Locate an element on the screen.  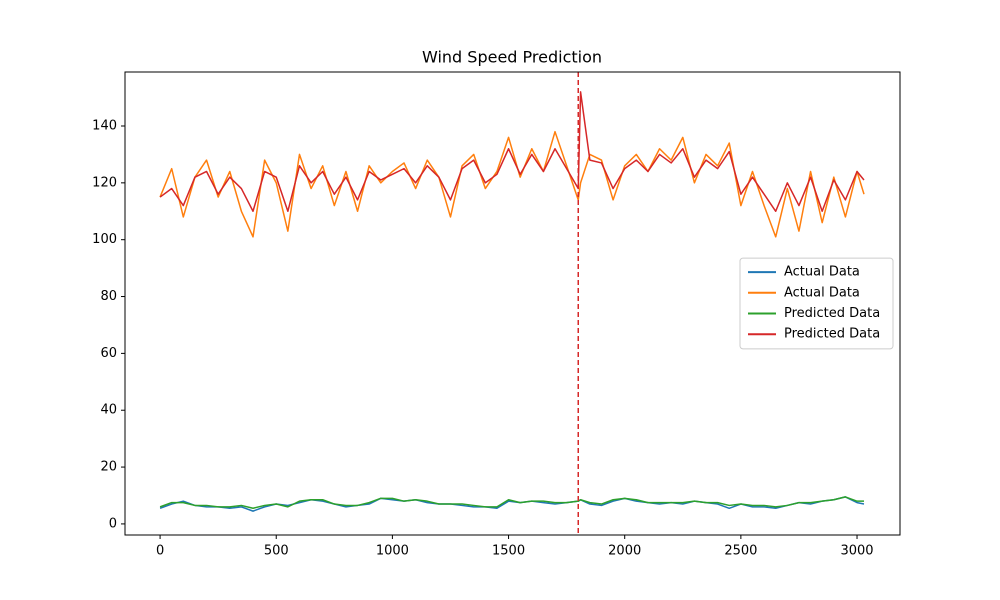
x-tick-label: 2000 is located at coordinates (624, 551).